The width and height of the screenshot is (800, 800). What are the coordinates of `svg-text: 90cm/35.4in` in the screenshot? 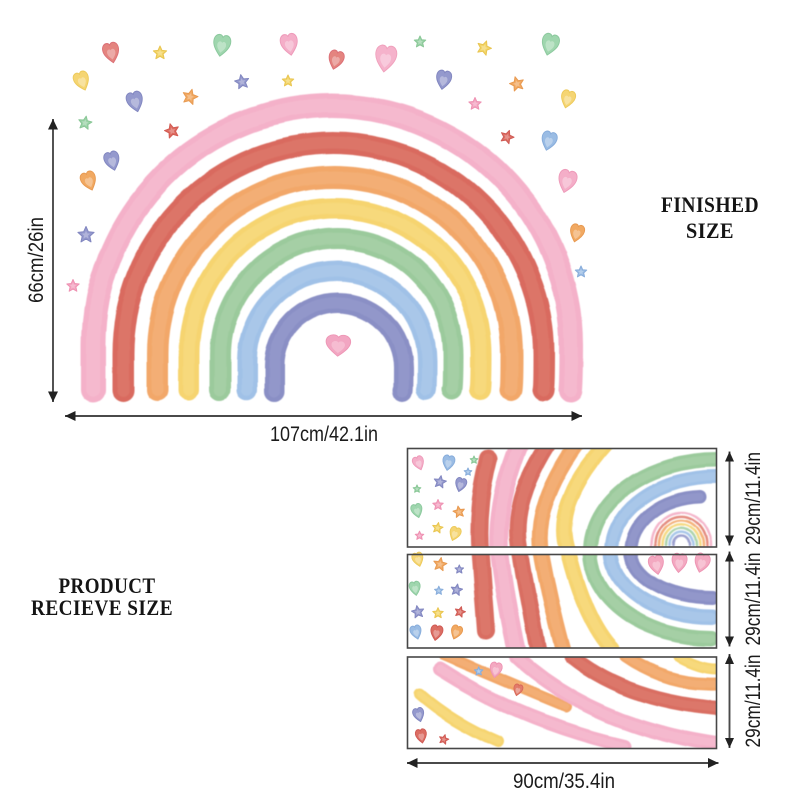 It's located at (564, 781).